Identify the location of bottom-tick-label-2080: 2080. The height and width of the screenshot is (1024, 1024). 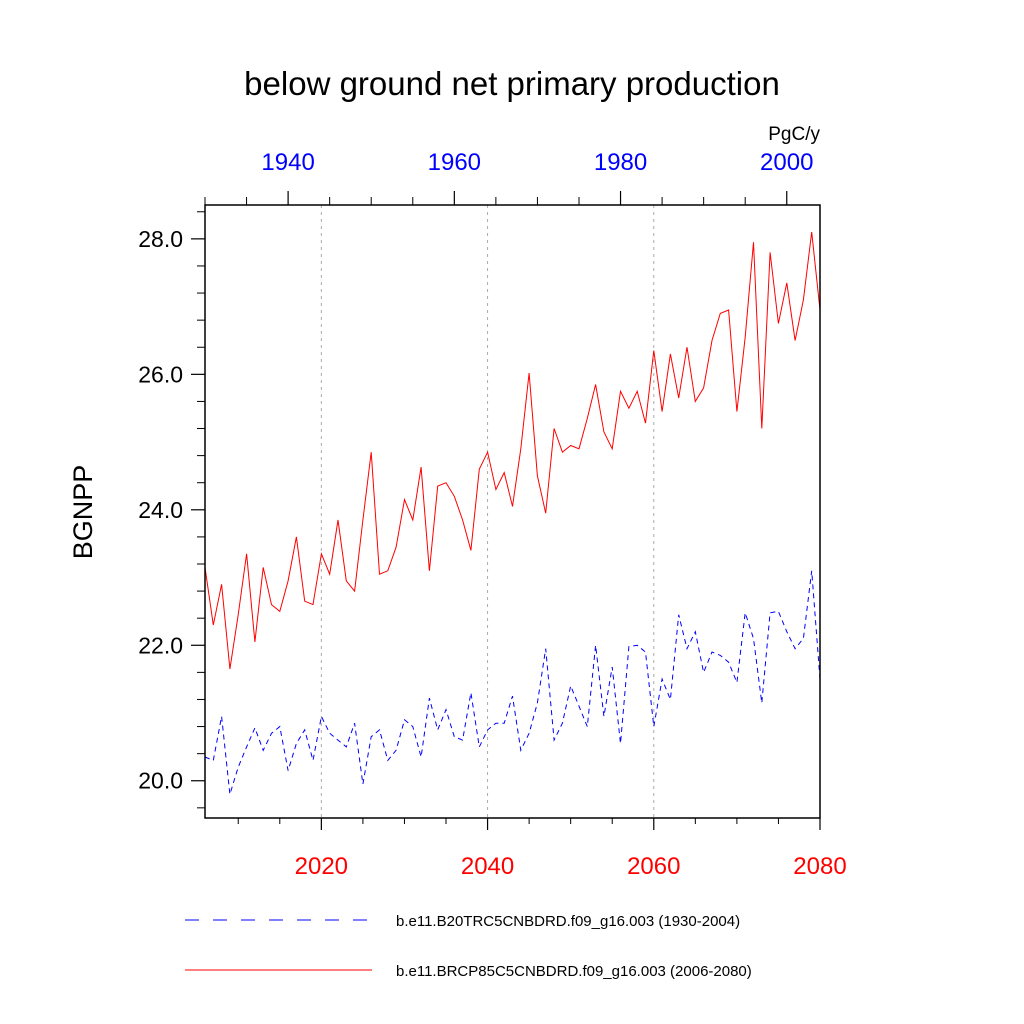
(819, 866).